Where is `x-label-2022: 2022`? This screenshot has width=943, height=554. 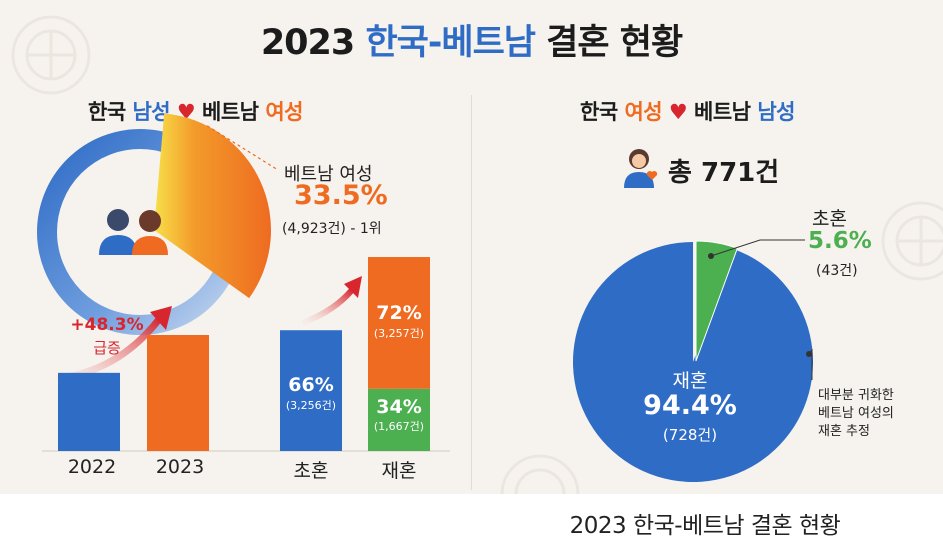
x-label-2022: 2022 is located at coordinates (92, 467).